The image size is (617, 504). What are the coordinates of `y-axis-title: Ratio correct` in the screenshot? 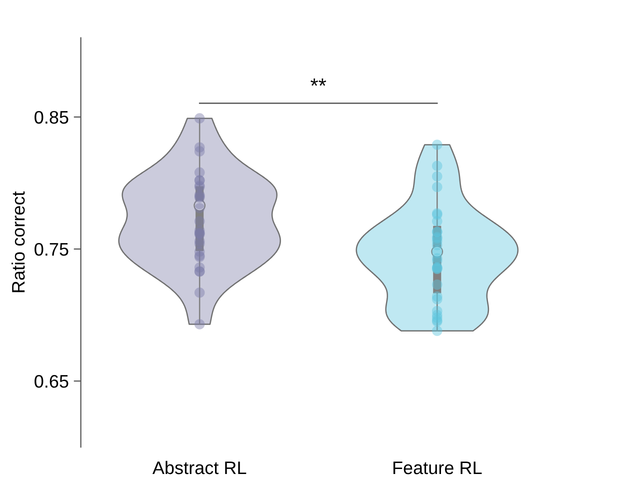 It's located at (18, 241).